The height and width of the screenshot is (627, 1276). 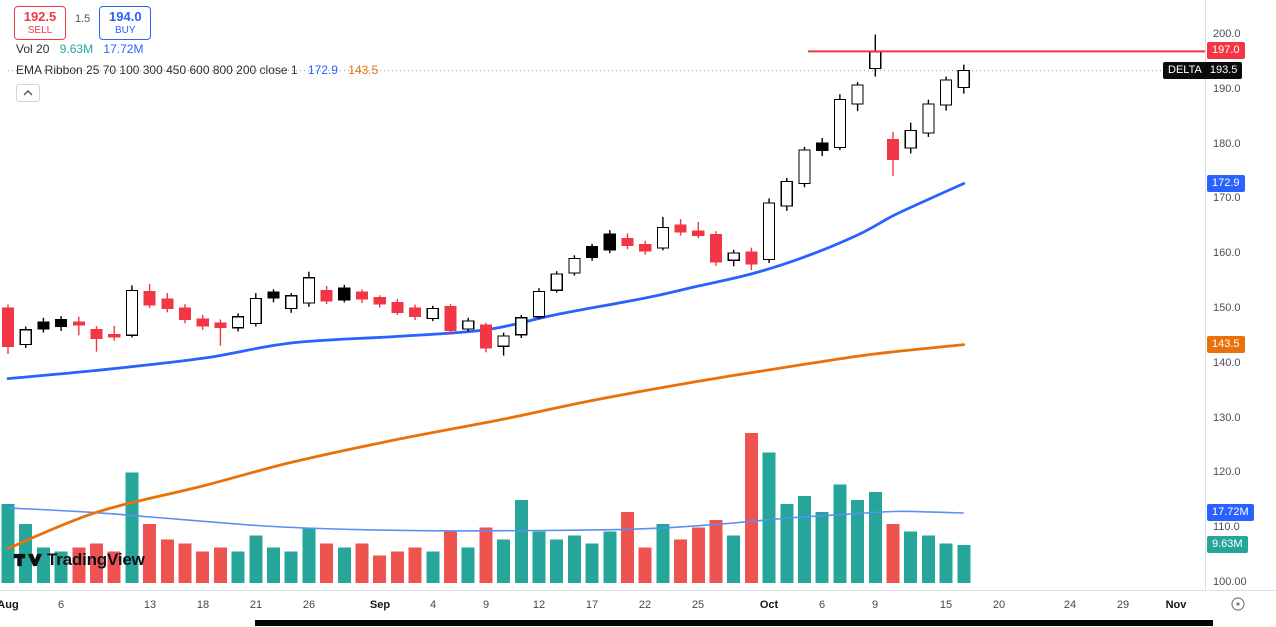 What do you see at coordinates (9, 605) in the screenshot?
I see `time-axis-label: Aug` at bounding box center [9, 605].